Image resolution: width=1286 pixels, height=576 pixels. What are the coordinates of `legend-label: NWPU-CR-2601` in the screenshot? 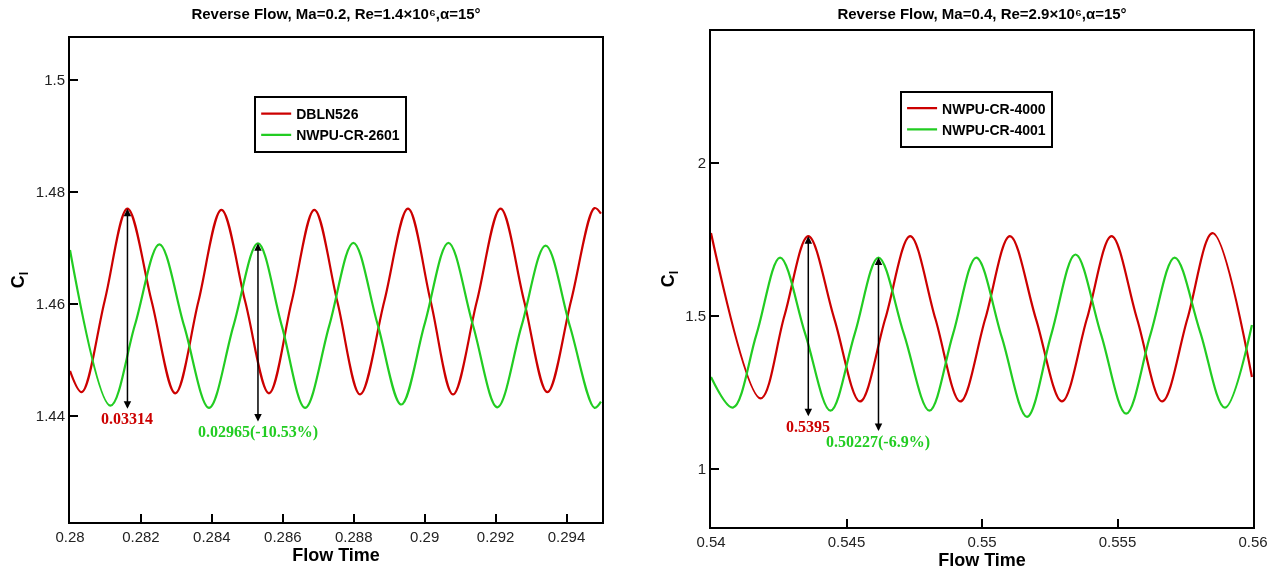 It's located at (348, 135).